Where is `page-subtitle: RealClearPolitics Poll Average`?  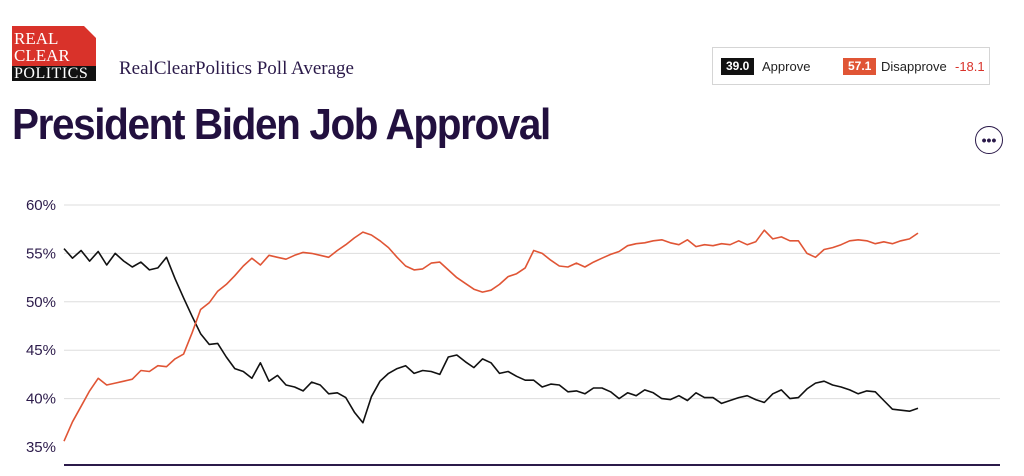 page-subtitle: RealClearPolitics Poll Average is located at coordinates (236, 68).